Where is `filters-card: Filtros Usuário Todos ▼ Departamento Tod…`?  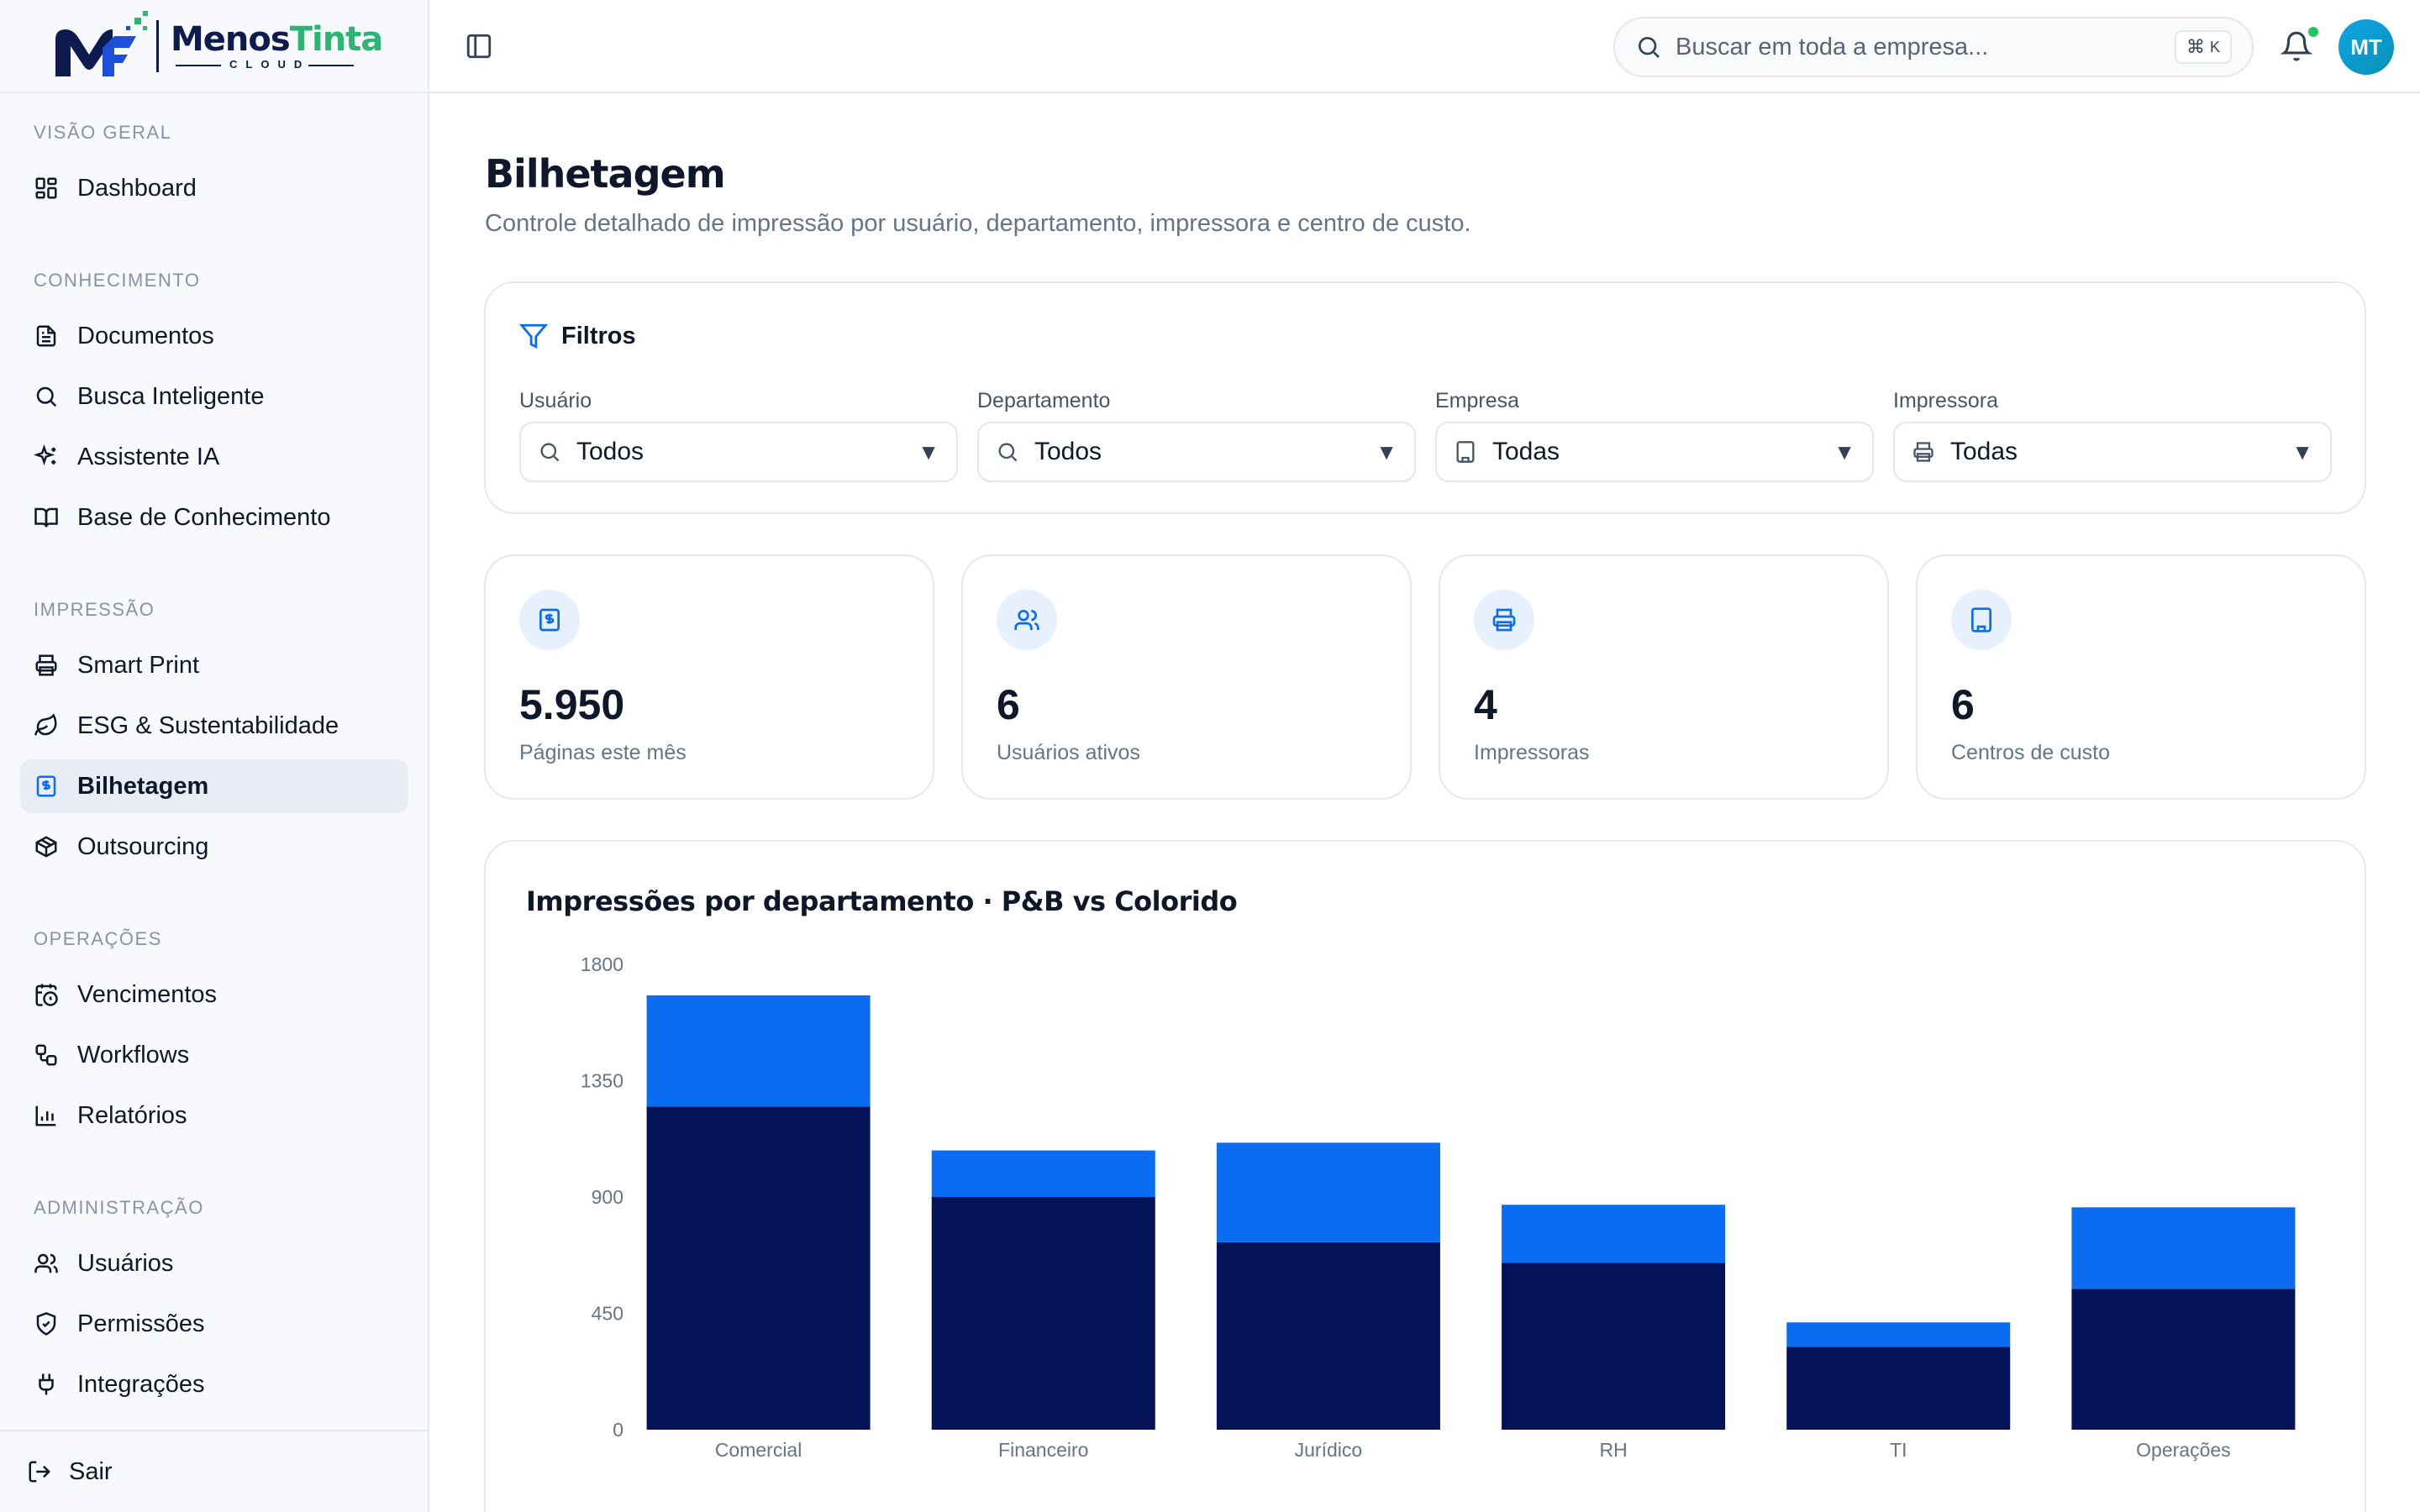 filters-card: Filtros Usuário Todos ▼ Departamento Tod… is located at coordinates (1425, 397).